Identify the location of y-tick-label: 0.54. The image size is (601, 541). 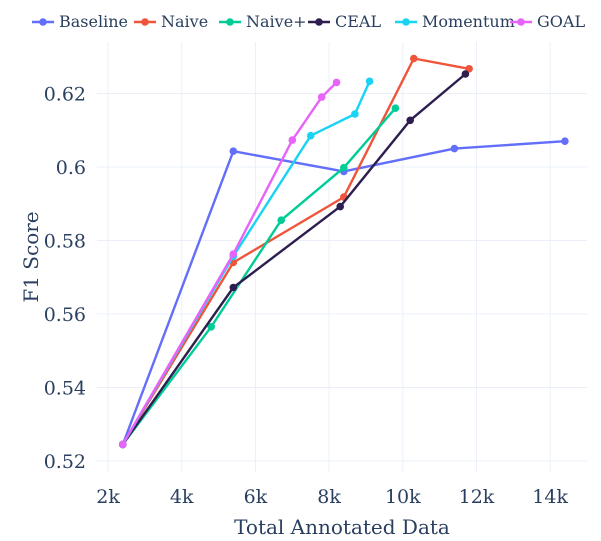
(65, 388).